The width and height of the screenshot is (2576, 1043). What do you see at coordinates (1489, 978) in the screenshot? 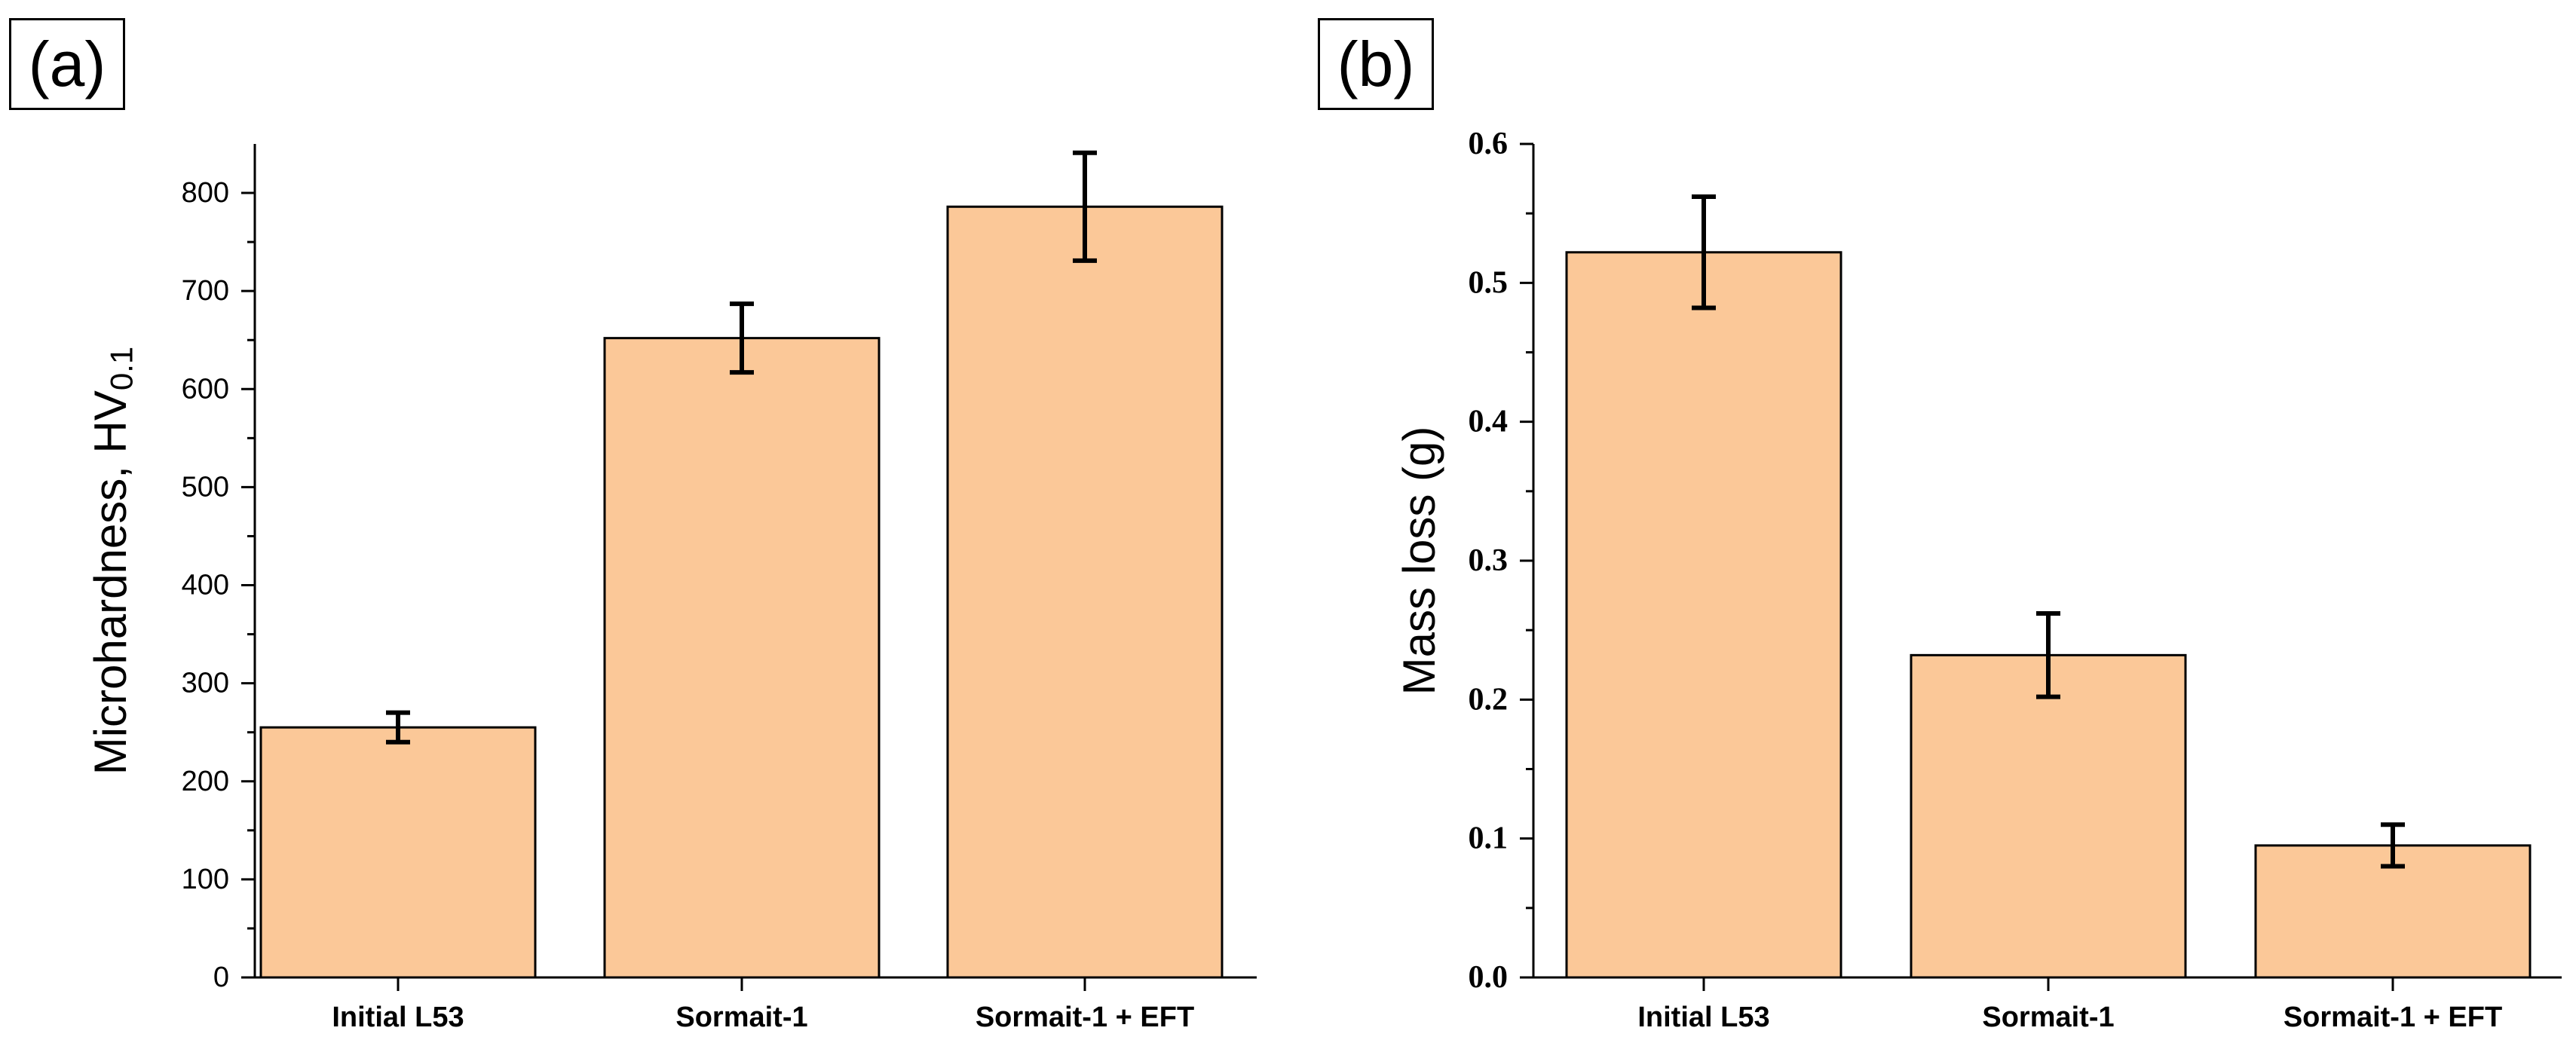
I see `chart-b-y-tick-label: 0.0` at bounding box center [1489, 978].